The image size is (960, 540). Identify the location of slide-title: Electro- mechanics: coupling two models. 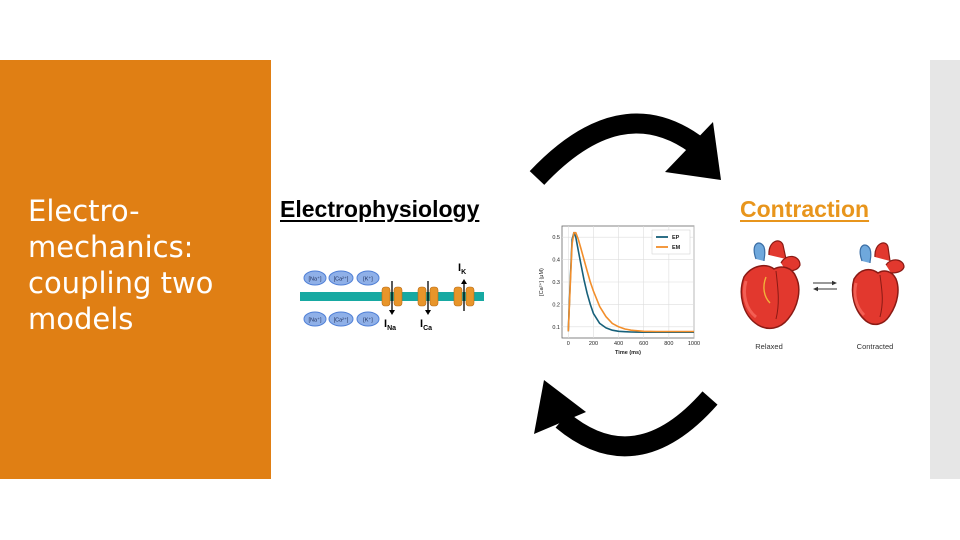
(148, 265).